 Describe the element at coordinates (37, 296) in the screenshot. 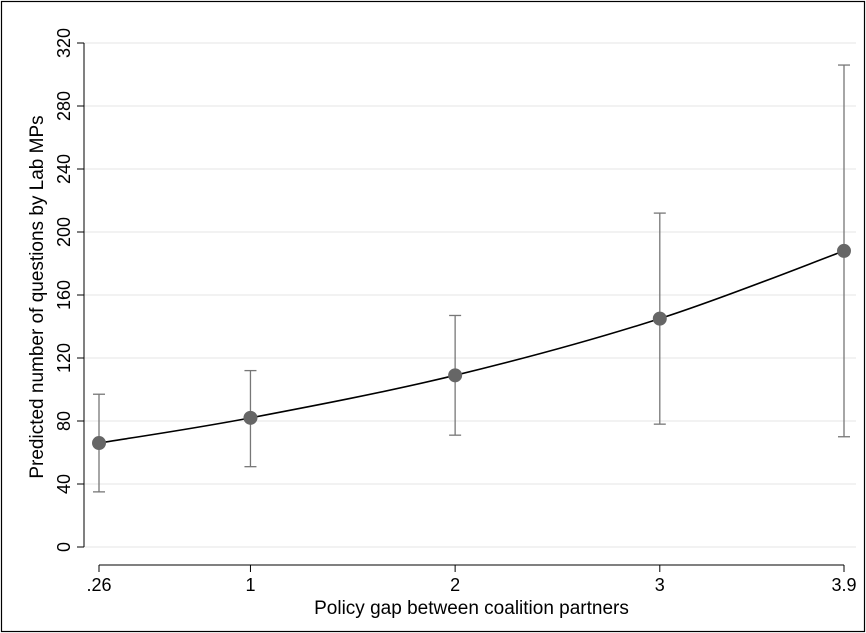

I see `y-axis-label: Predicted number of questions by Lab MPs` at that location.